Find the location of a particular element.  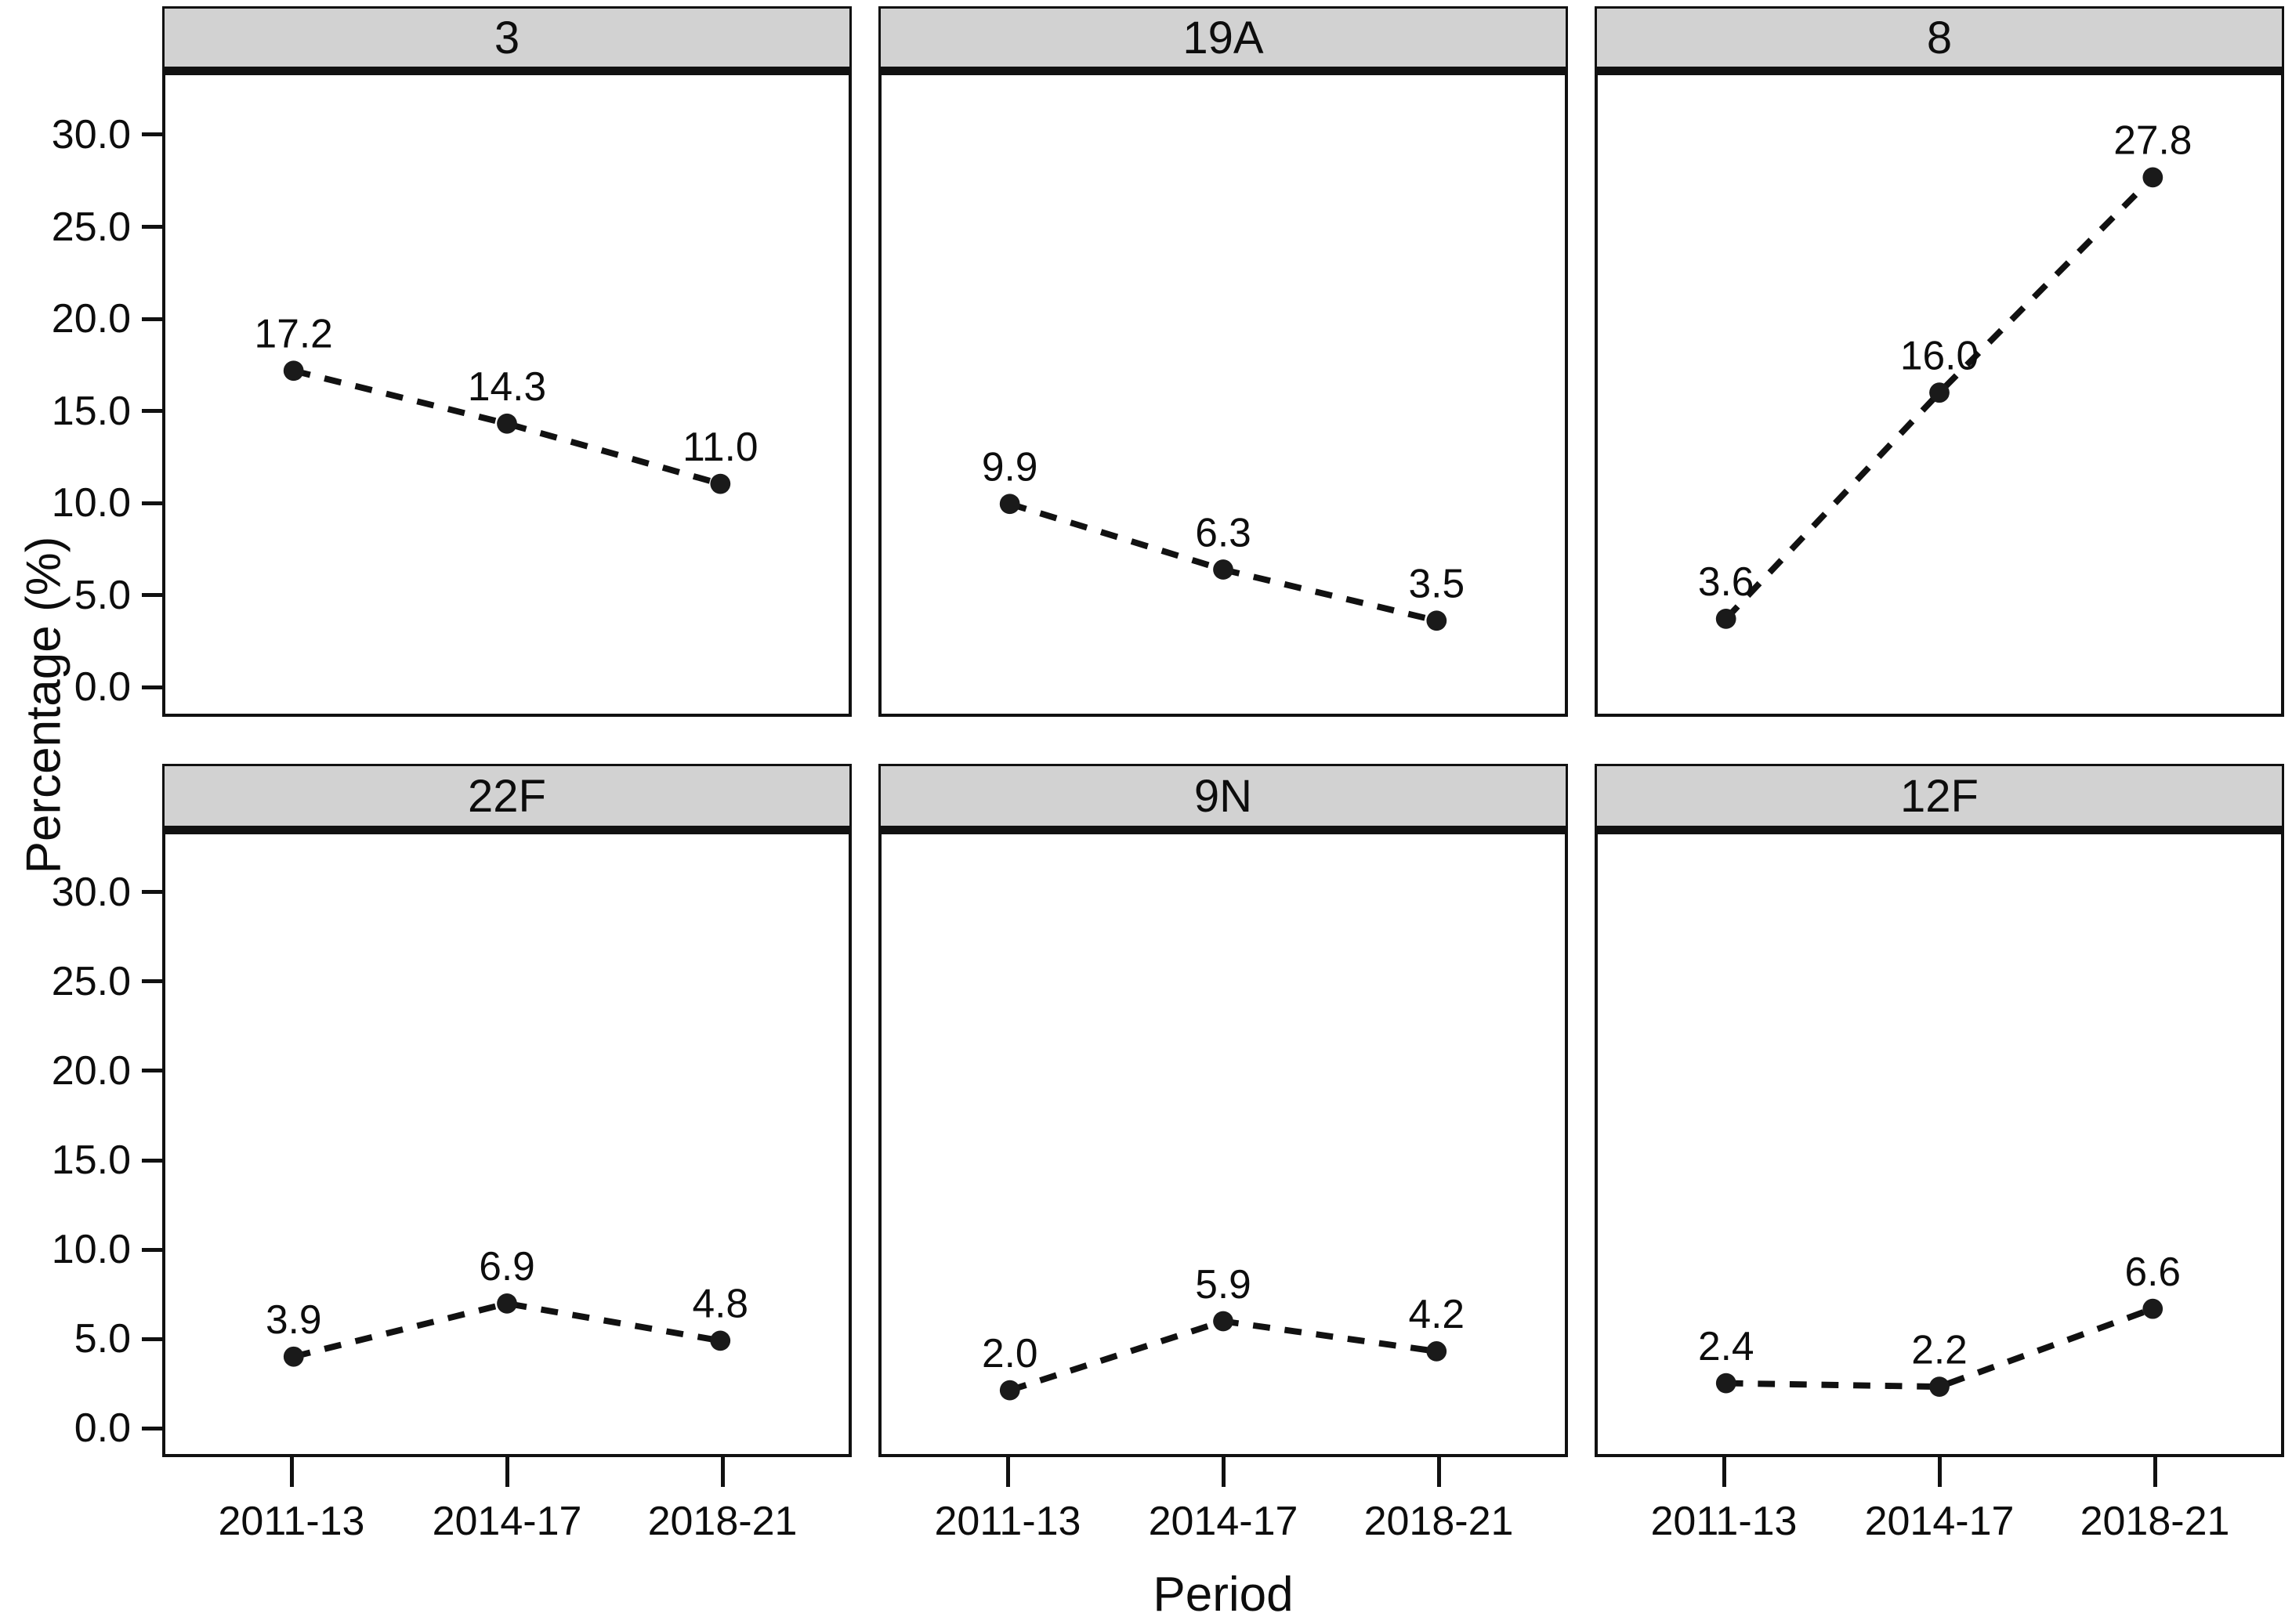

data-label-19A-2014-17: 6.3 is located at coordinates (1223, 532).